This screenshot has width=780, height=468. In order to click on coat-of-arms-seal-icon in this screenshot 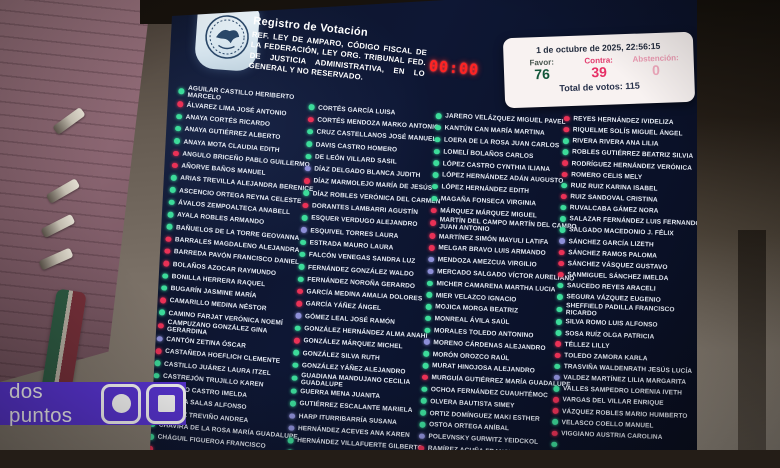, I will do `click(227, 38)`.